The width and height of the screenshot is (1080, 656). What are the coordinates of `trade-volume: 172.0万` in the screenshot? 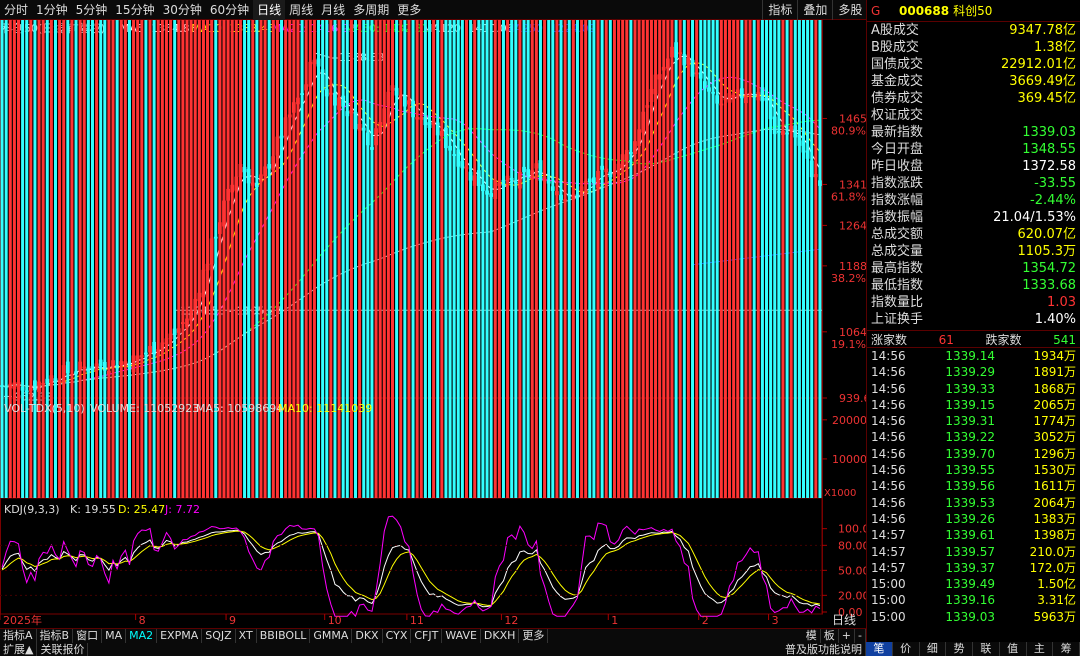 It's located at (1052, 567).